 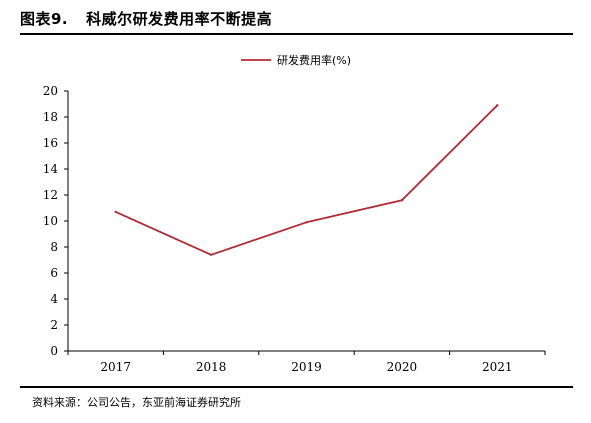 What do you see at coordinates (54, 299) in the screenshot?
I see `y-tick-label: 4` at bounding box center [54, 299].